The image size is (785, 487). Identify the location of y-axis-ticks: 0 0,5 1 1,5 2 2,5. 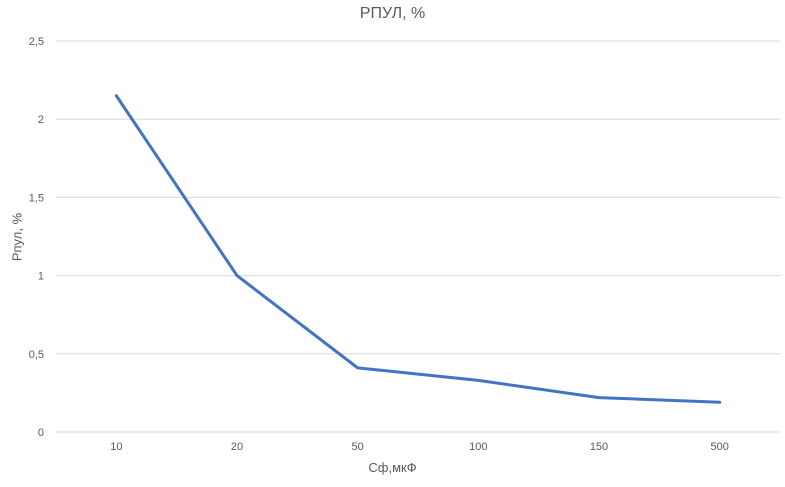
(36, 237).